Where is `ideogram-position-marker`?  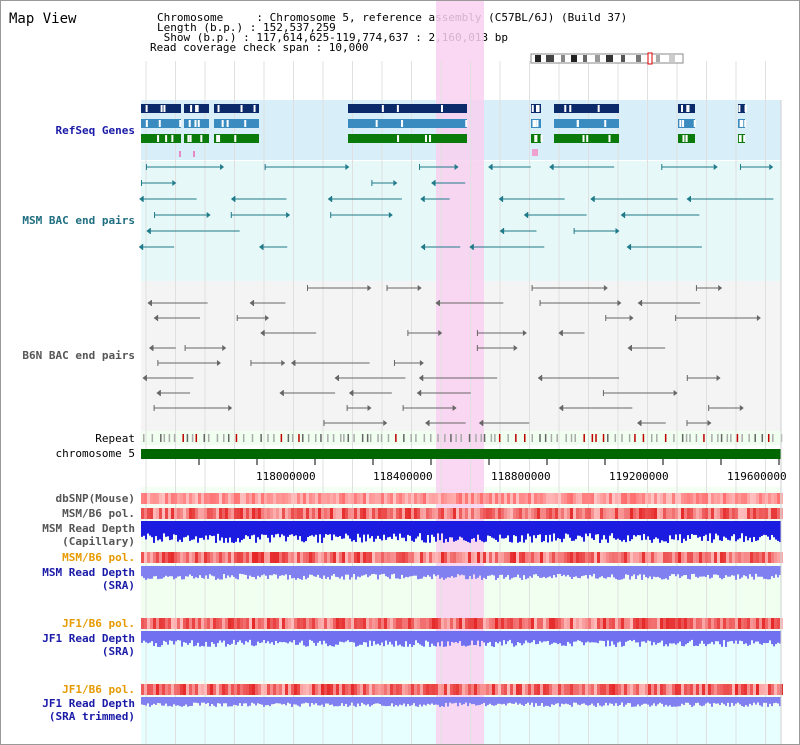
ideogram-position-marker is located at coordinates (650, 58).